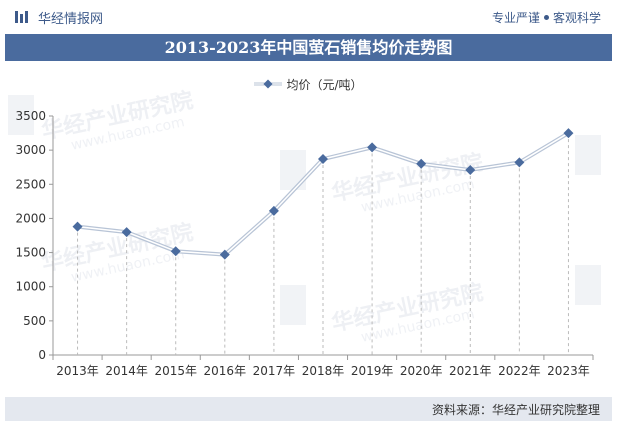 The height and width of the screenshot is (425, 617). What do you see at coordinates (308, 409) in the screenshot?
I see `footer: 资料来源：华经产业研究院整理` at bounding box center [308, 409].